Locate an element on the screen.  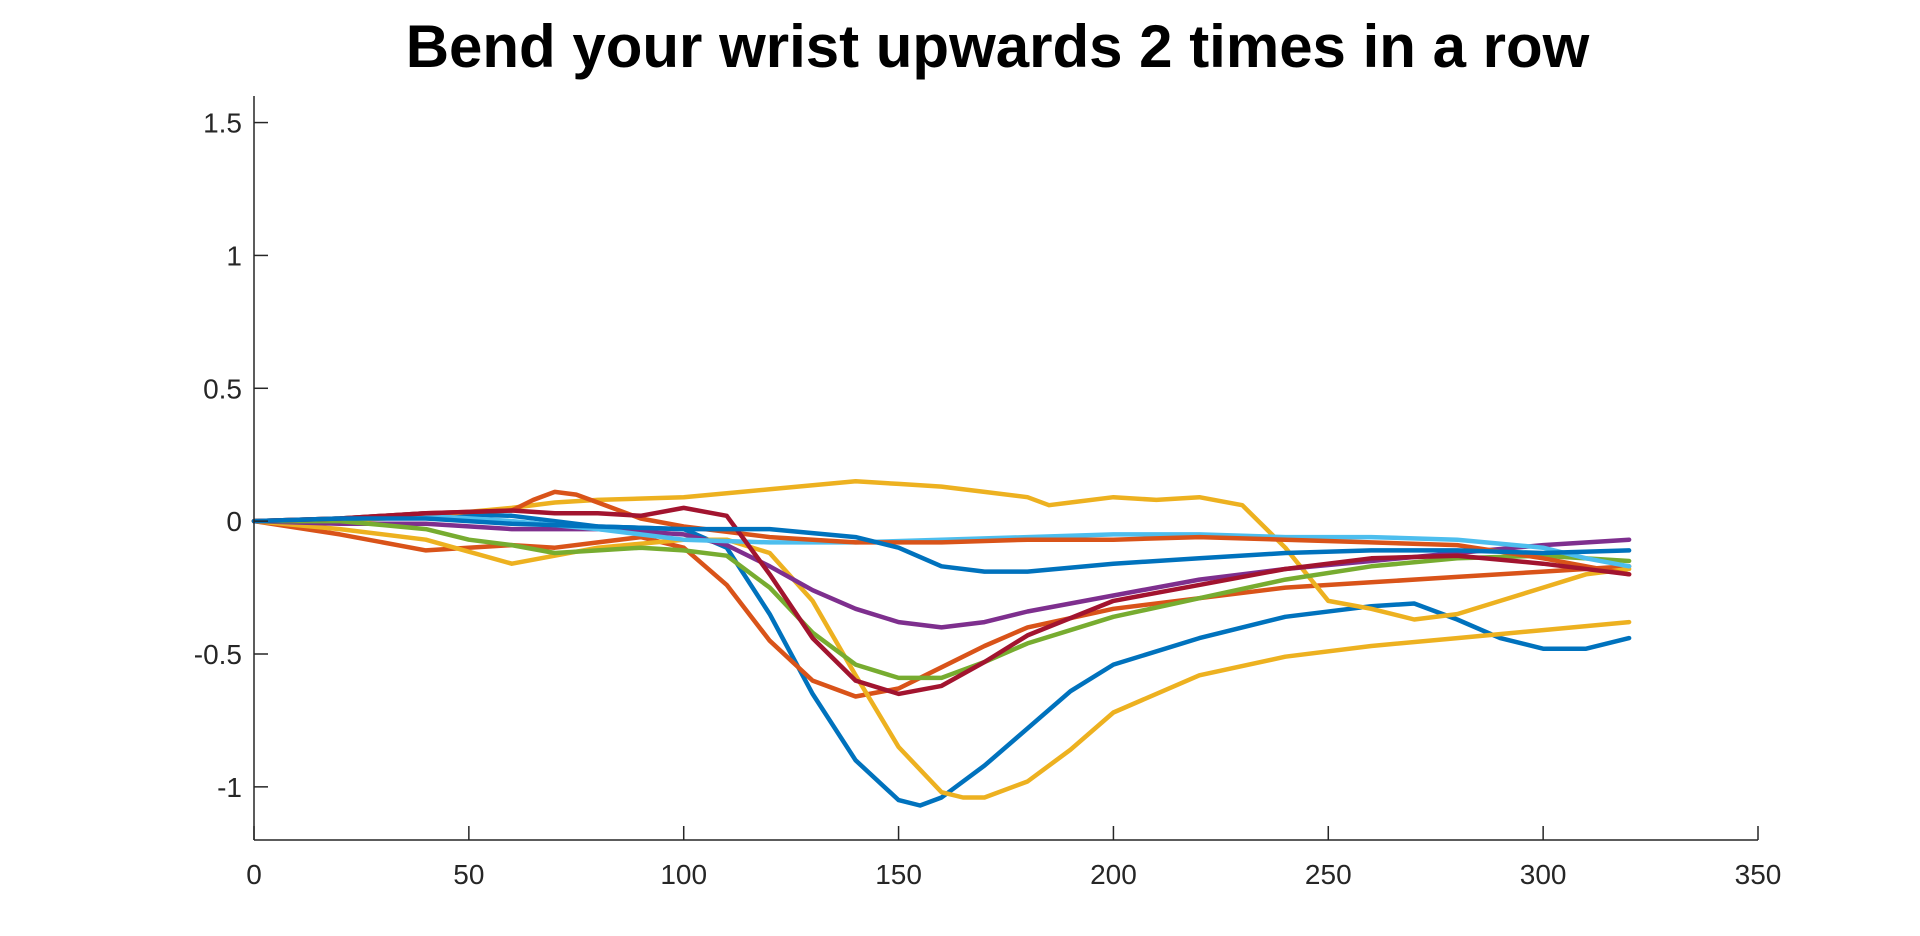
x-tick-label: 100 is located at coordinates (683, 874).